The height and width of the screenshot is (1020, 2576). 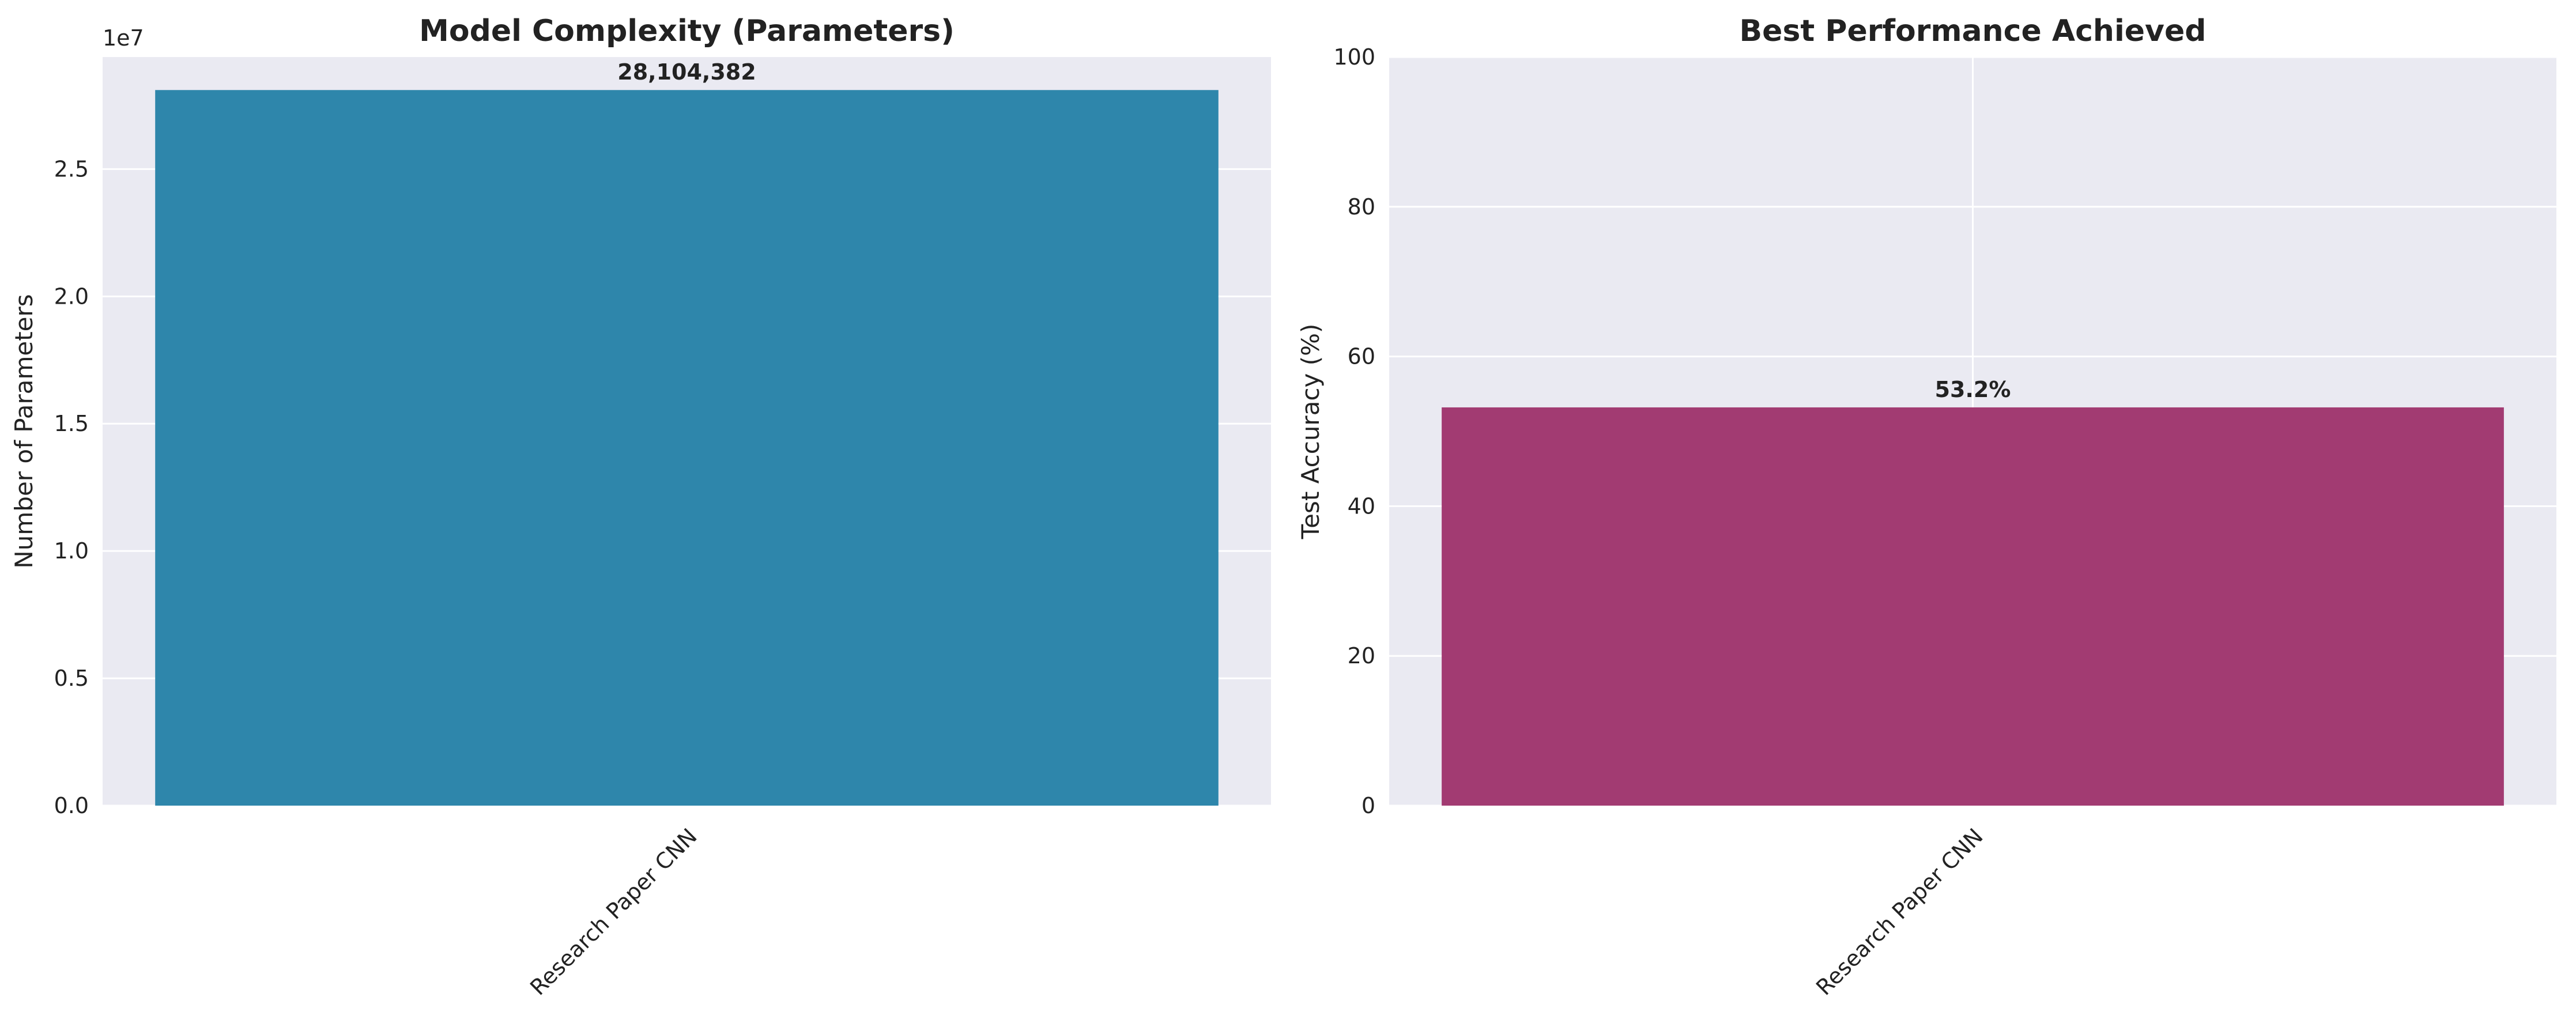 I want to click on y-tick-labels: 0 20 40 60 80 100, so click(x=1354, y=431).